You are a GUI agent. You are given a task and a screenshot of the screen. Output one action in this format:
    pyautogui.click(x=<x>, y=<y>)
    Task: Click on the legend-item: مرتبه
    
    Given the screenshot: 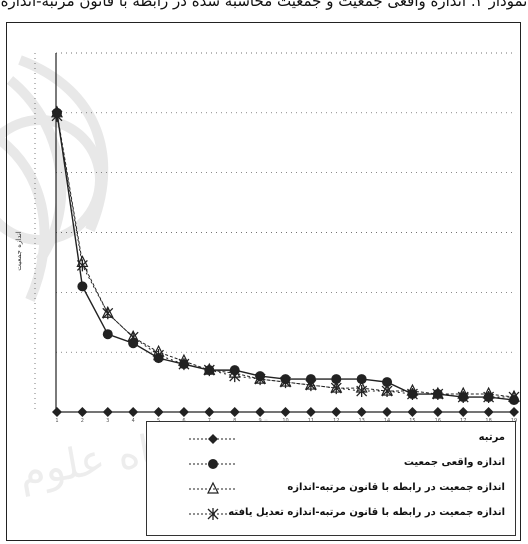 What is the action you would take?
    pyautogui.click(x=331, y=440)
    